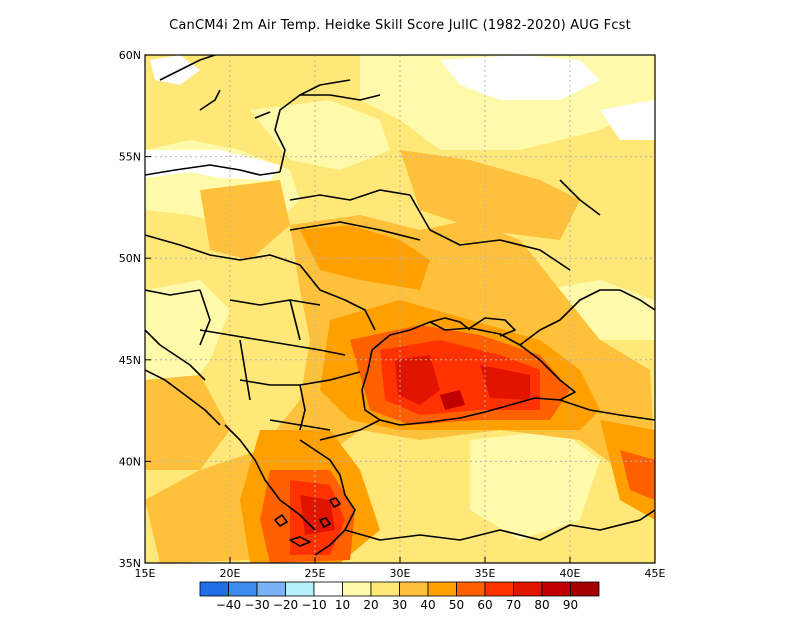 The height and width of the screenshot is (618, 800). I want to click on lat-tick-label: 60N, so click(130, 55).